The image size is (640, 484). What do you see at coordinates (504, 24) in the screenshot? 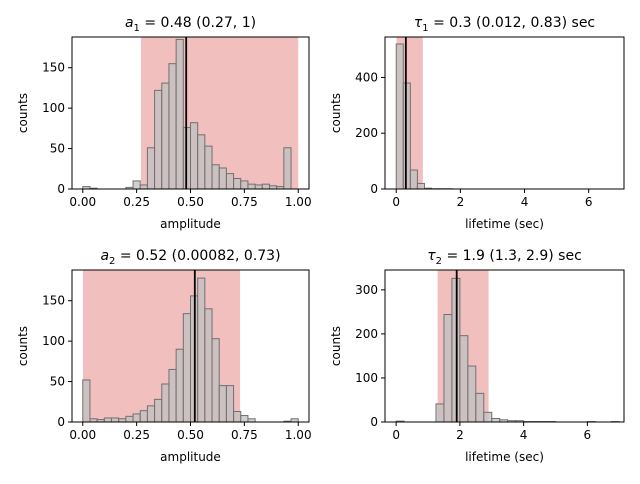
I see `subplot-title: τ1 = 0.3 (0.012, 0.83) sec` at bounding box center [504, 24].